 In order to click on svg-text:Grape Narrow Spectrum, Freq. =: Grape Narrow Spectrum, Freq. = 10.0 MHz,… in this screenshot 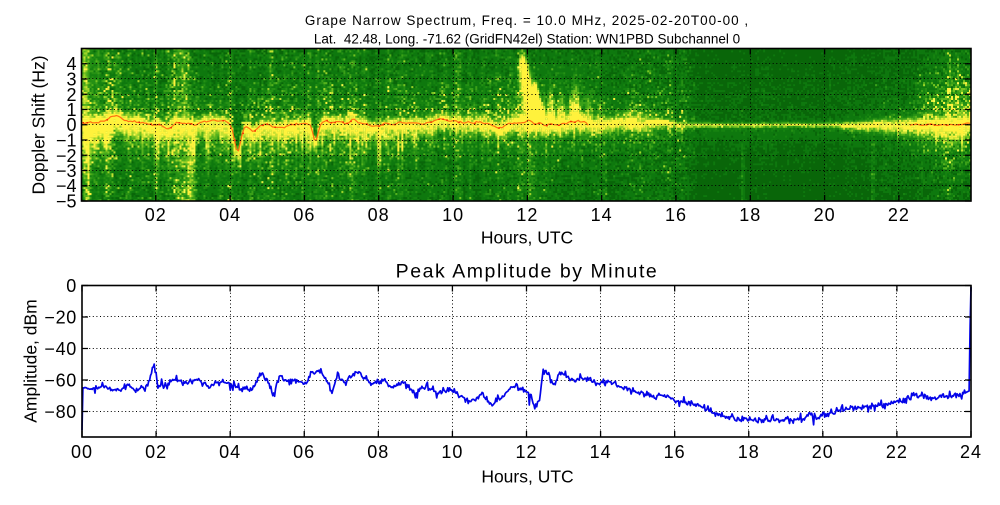, I will do `click(527, 20)`.